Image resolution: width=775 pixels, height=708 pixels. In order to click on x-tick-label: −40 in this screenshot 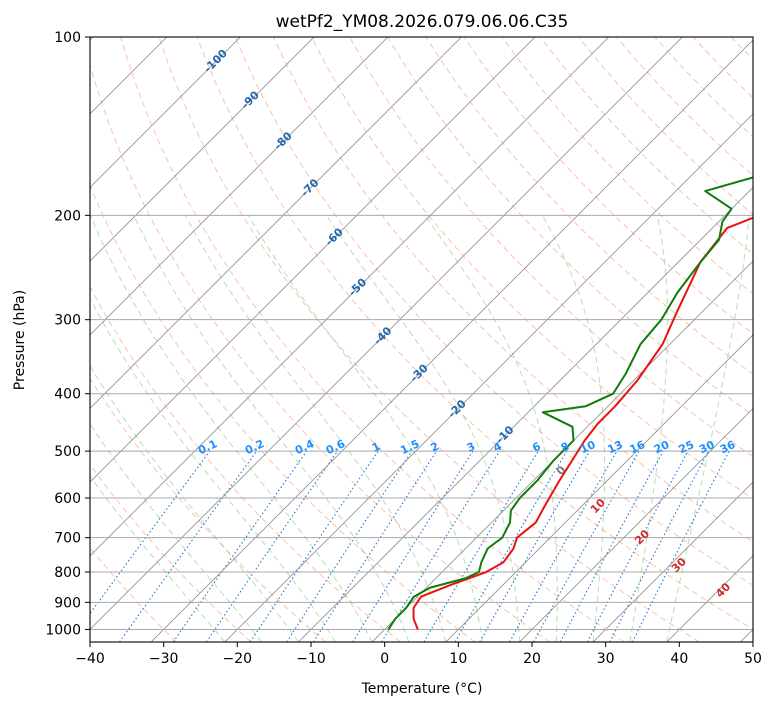, I will do `click(90, 659)`.